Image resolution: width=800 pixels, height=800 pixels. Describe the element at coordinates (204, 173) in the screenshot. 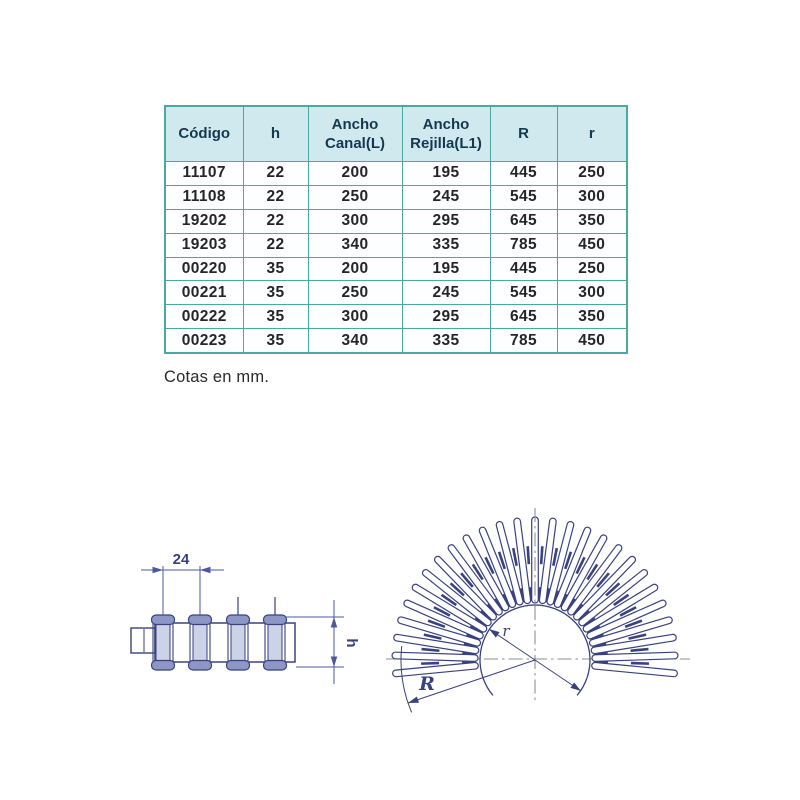

I see `table-cell: 11107` at that location.